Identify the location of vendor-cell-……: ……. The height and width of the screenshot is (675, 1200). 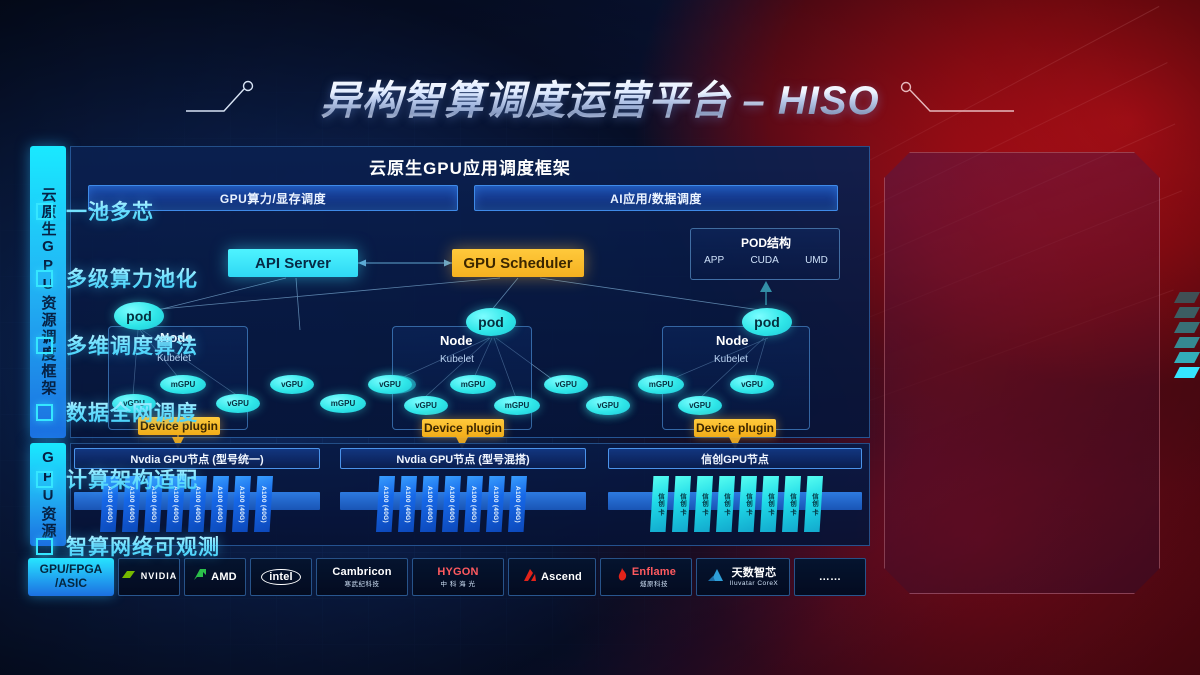
(830, 577).